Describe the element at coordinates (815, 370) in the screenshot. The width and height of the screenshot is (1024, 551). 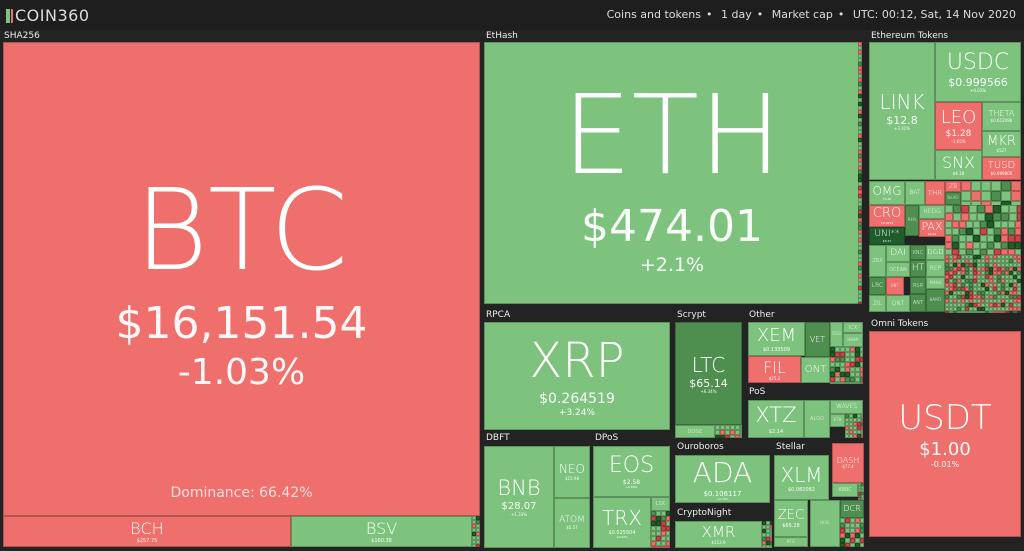
I see `coin-tile-ont: ONT` at that location.